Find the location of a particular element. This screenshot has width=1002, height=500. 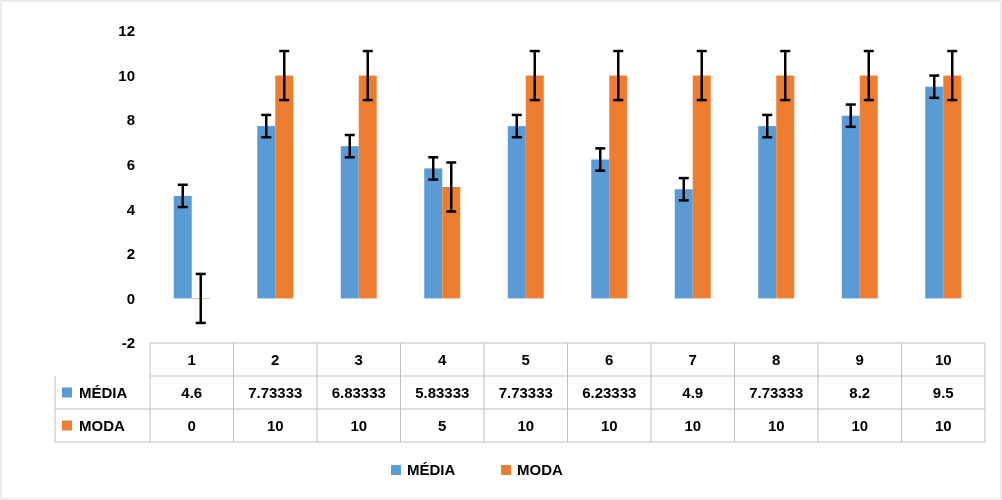

x-tick-label: 4 is located at coordinates (443, 359).